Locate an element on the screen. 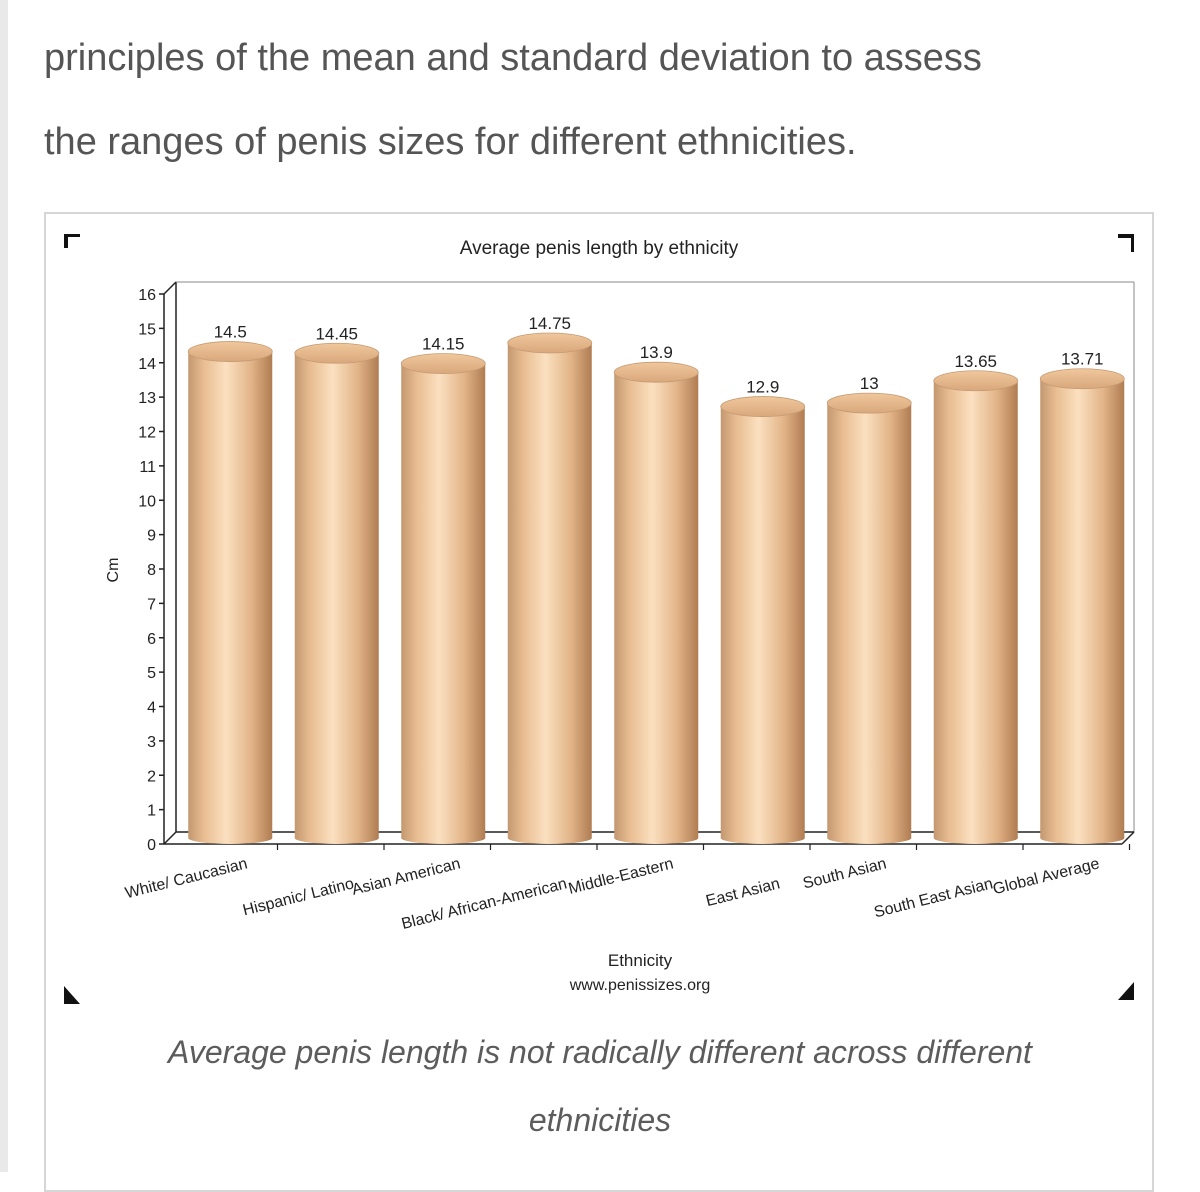 The width and height of the screenshot is (1200, 1192). y-tick-label: 8 is located at coordinates (151, 570).